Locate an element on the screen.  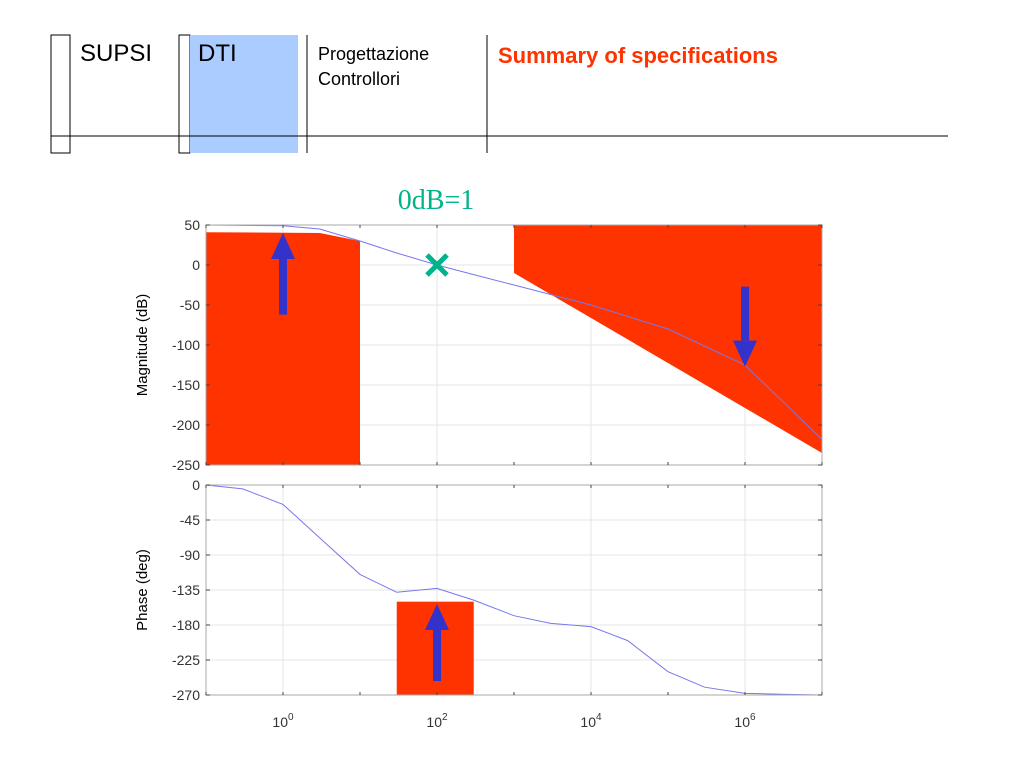
phase-ytick-label: -180 is located at coordinates (186, 625).